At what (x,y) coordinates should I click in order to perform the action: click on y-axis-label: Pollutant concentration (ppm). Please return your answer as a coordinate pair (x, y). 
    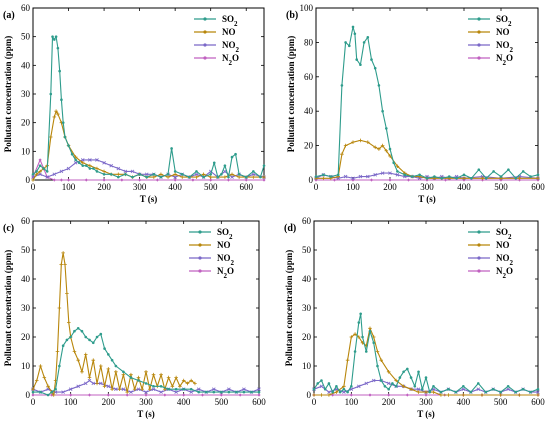
    Looking at the image, I should click on (8, 308).